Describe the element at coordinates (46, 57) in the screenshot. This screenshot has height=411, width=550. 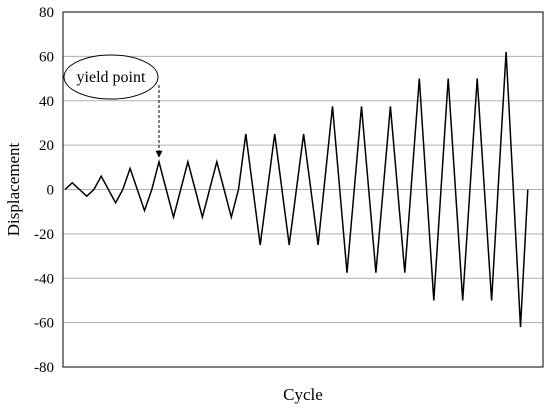
I see `y-tick-label: 60` at that location.